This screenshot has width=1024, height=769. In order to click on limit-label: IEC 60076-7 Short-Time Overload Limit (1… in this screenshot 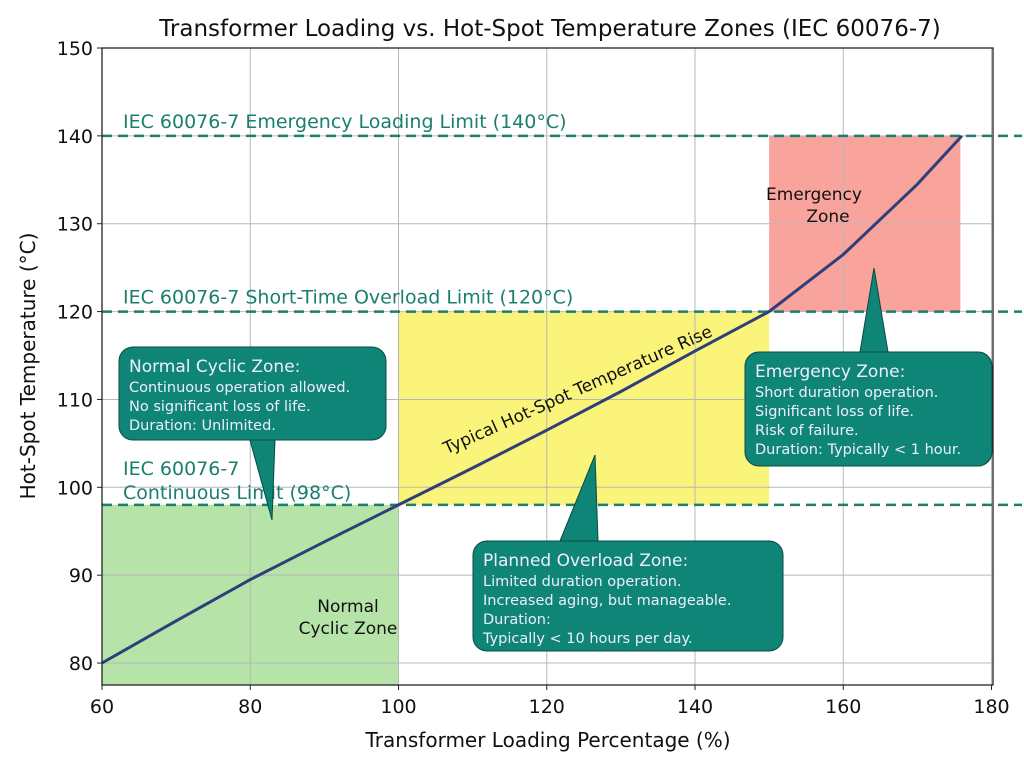, I will do `click(348, 298)`.